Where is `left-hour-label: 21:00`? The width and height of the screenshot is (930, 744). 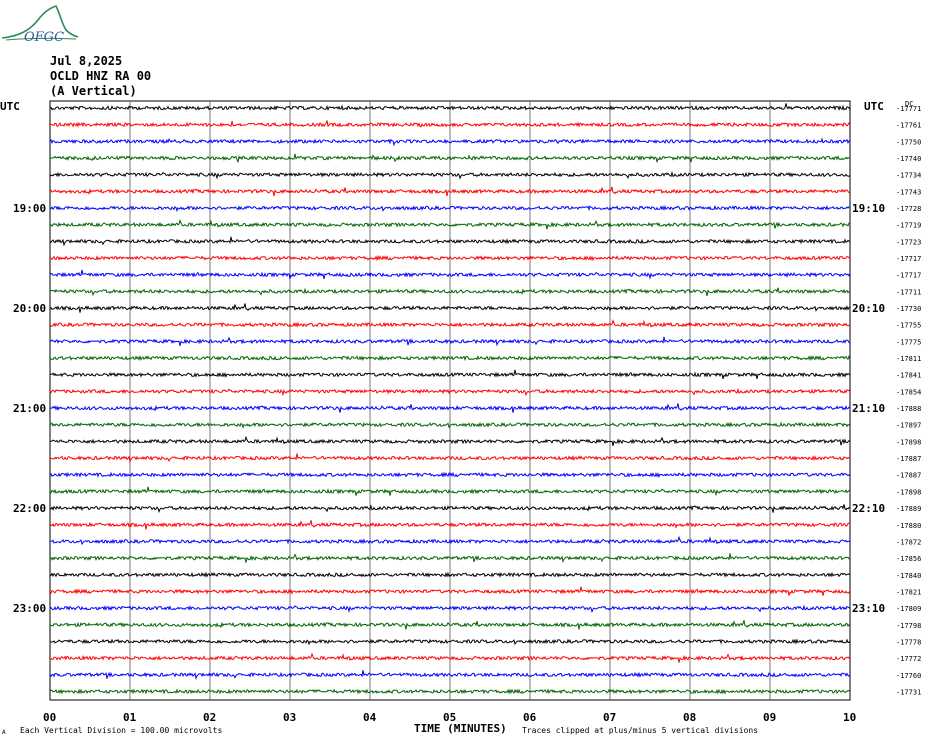
left-hour-label: 21:00 is located at coordinates (29, 408).